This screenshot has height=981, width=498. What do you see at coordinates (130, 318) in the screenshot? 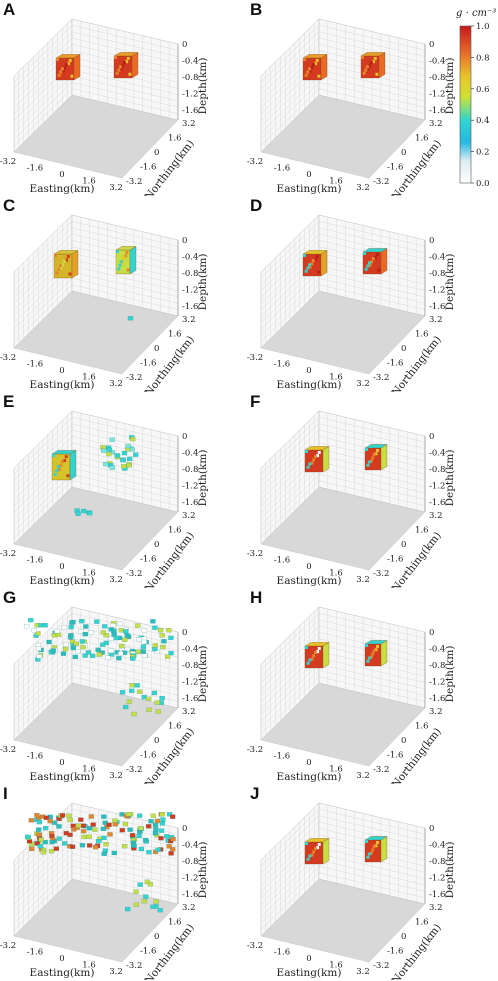
I see `floor-fragment` at bounding box center [130, 318].